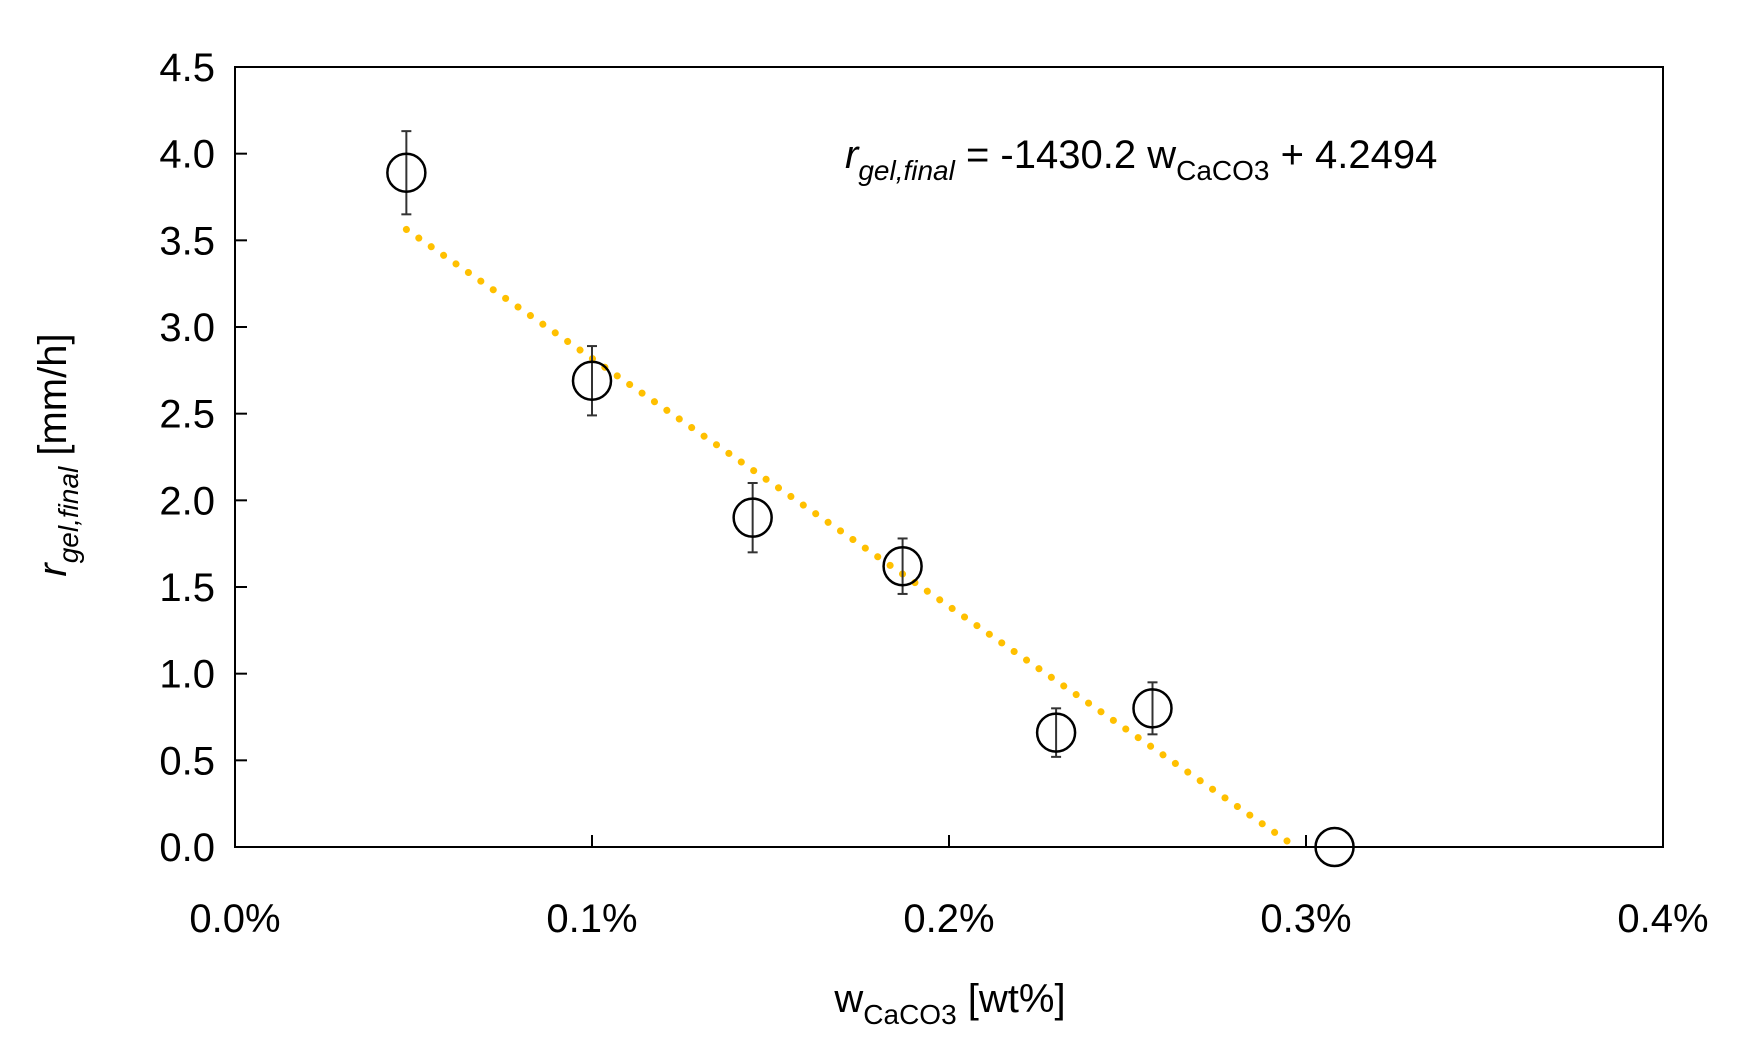  I want to click on x-tick-label: 0.0%, so click(234, 919).